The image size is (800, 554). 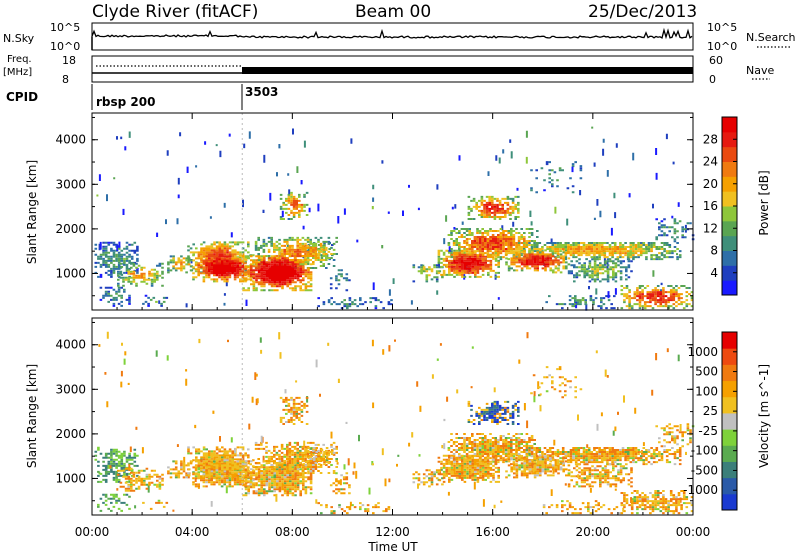 I want to click on nsearch-tick-bottom: 10^0, so click(x=722, y=46).